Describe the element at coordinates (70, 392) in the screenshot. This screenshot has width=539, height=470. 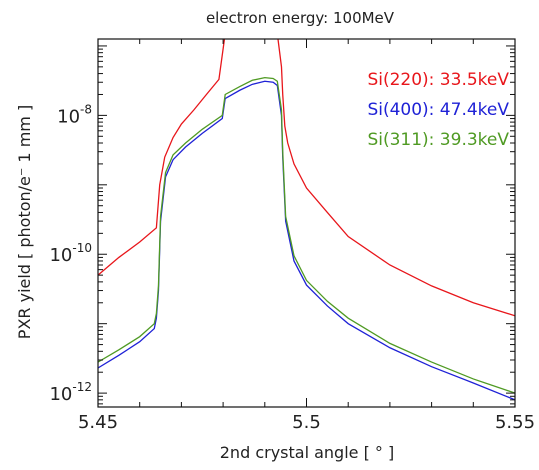
I see `y-tick-label: 10-12` at that location.